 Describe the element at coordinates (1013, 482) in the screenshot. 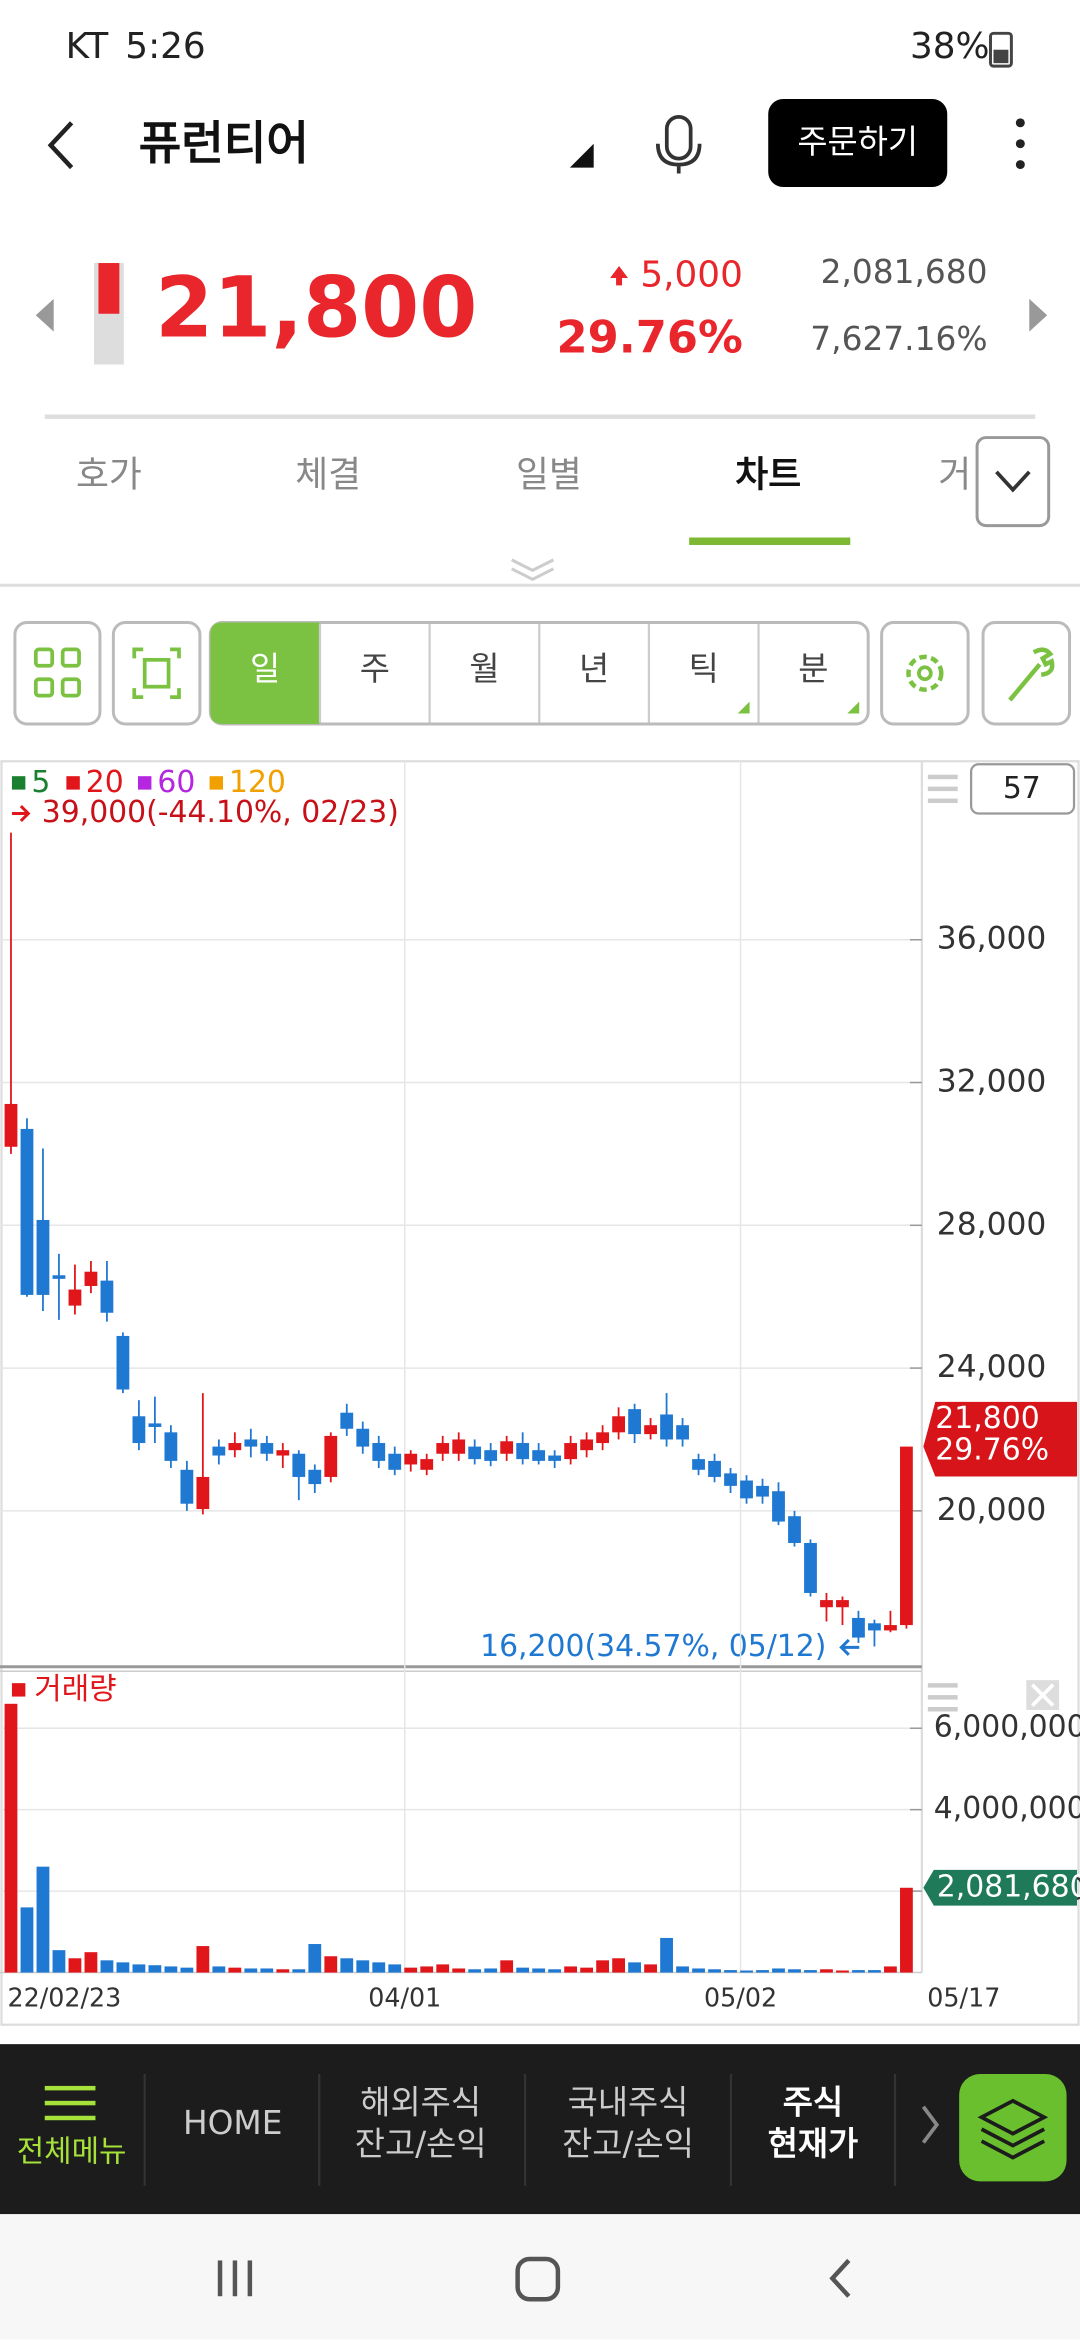

I see `tab-expand` at that location.